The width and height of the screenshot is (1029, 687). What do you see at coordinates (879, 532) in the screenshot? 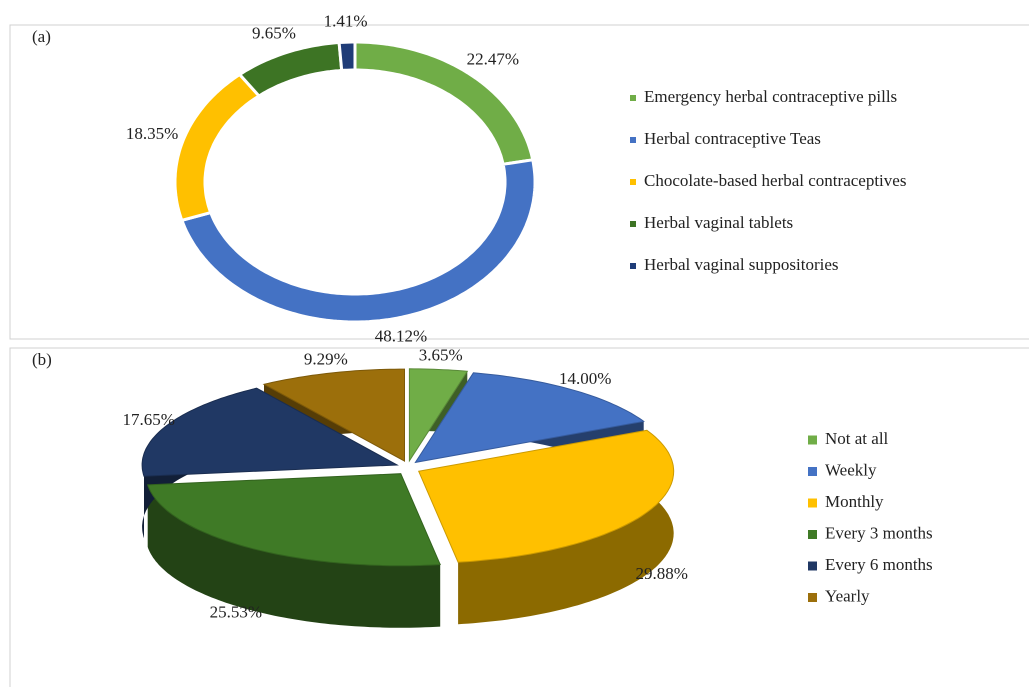
I see `legend-label: Every 3 months` at bounding box center [879, 532].